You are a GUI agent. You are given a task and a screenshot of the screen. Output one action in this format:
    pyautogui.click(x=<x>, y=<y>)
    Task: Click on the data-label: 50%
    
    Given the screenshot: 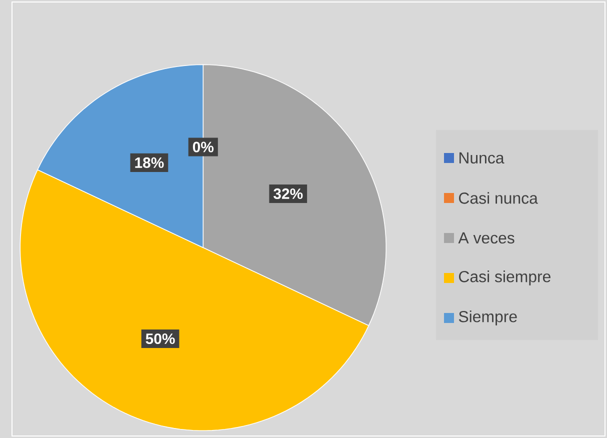 What is the action you would take?
    pyautogui.click(x=160, y=338)
    